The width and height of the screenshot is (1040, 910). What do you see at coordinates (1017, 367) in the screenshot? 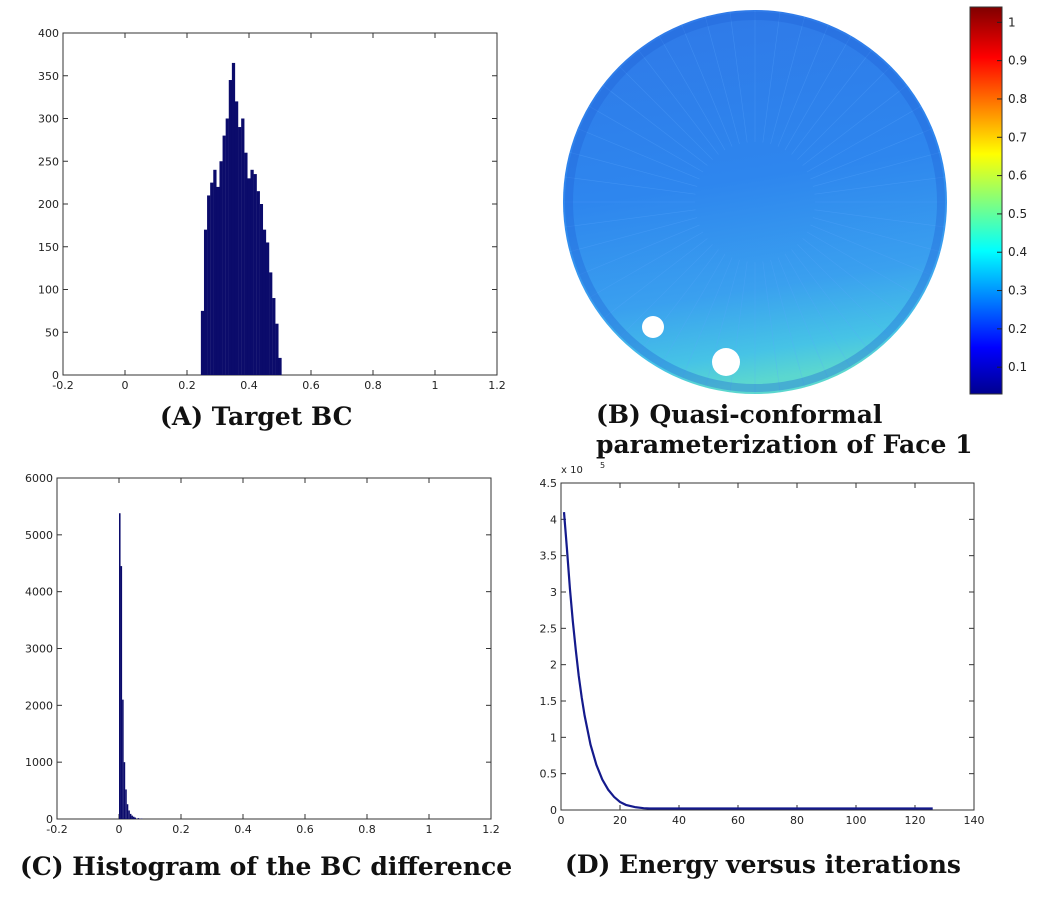
I see `chart-b-colorbar-label: 0.1` at bounding box center [1017, 367].